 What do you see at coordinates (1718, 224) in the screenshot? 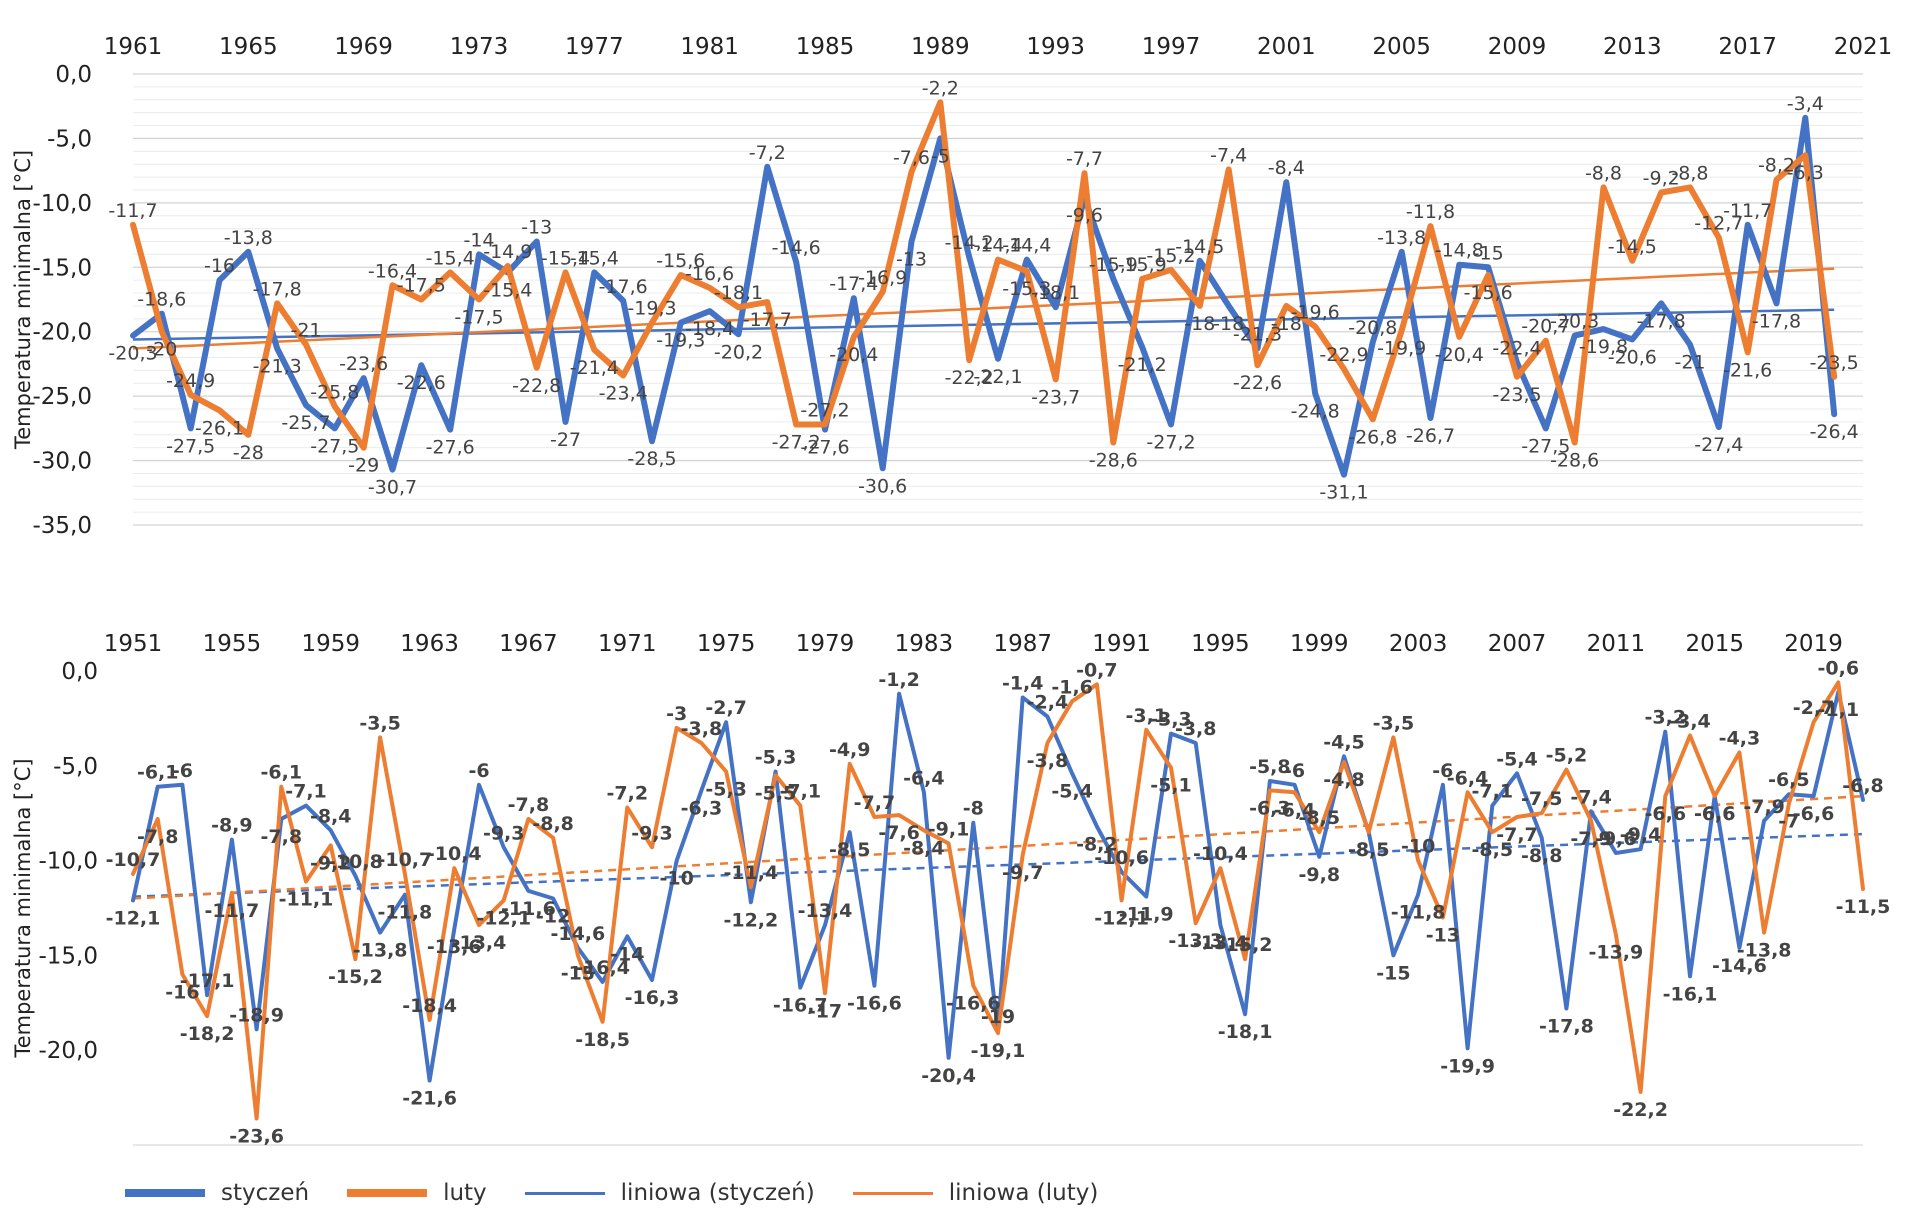
I see `data-label: -12,7` at bounding box center [1718, 224].